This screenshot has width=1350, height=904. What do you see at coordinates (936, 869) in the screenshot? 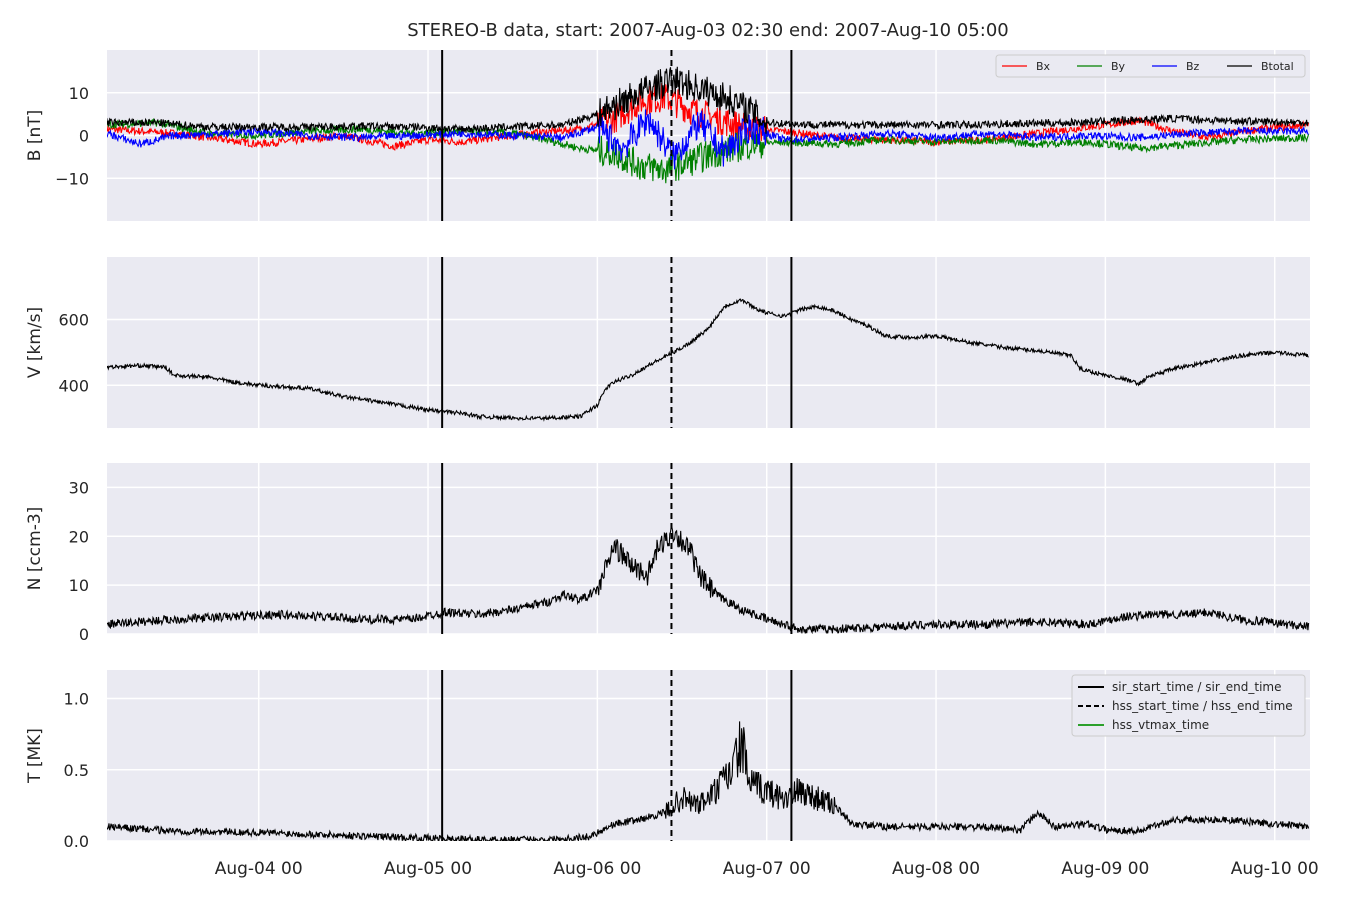
I see `x-tick-label: Aug-08 00` at bounding box center [936, 869].